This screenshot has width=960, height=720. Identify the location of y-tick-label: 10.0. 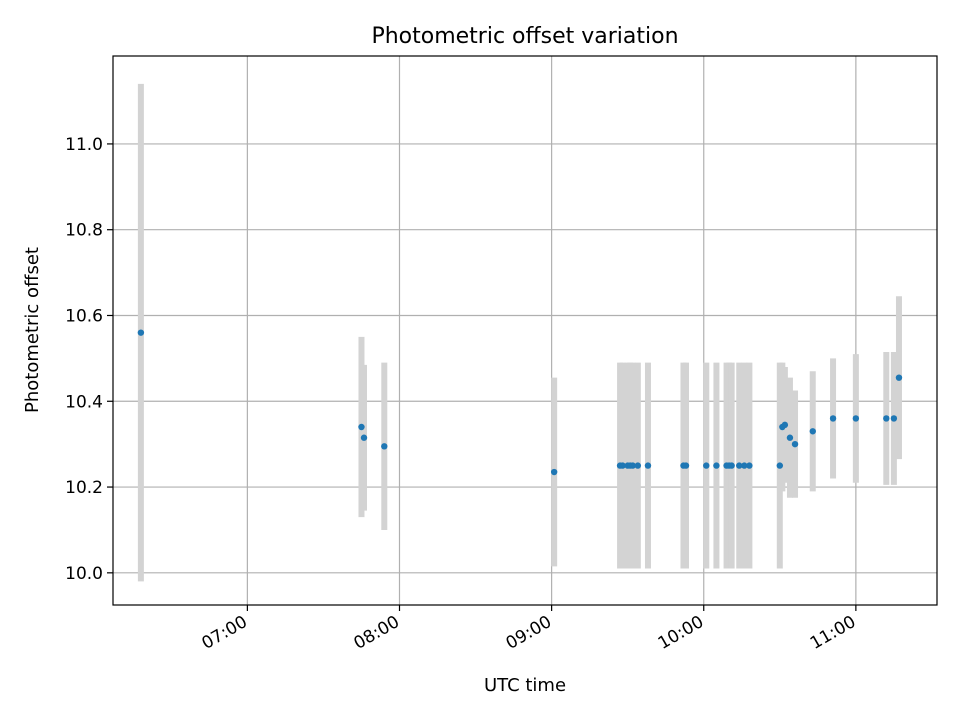
(84, 574).